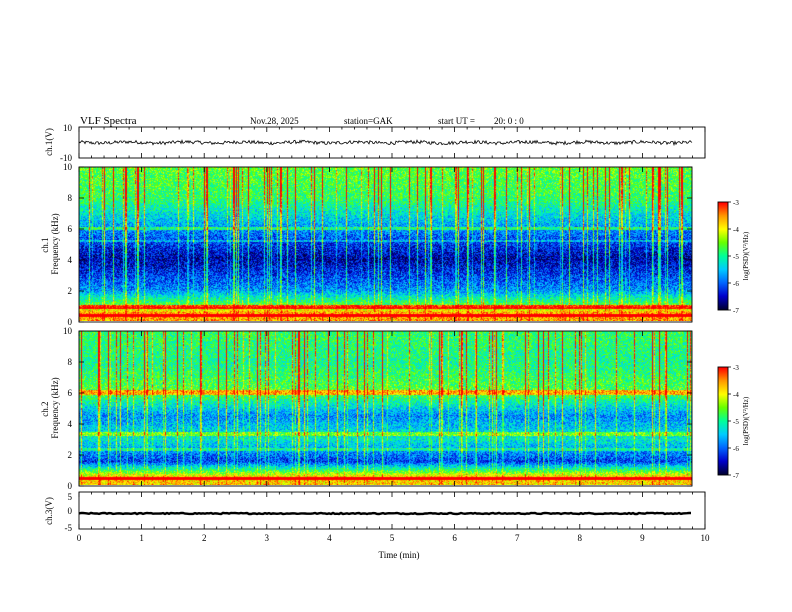  I want to click on x-tick-label: 3, so click(267, 538).